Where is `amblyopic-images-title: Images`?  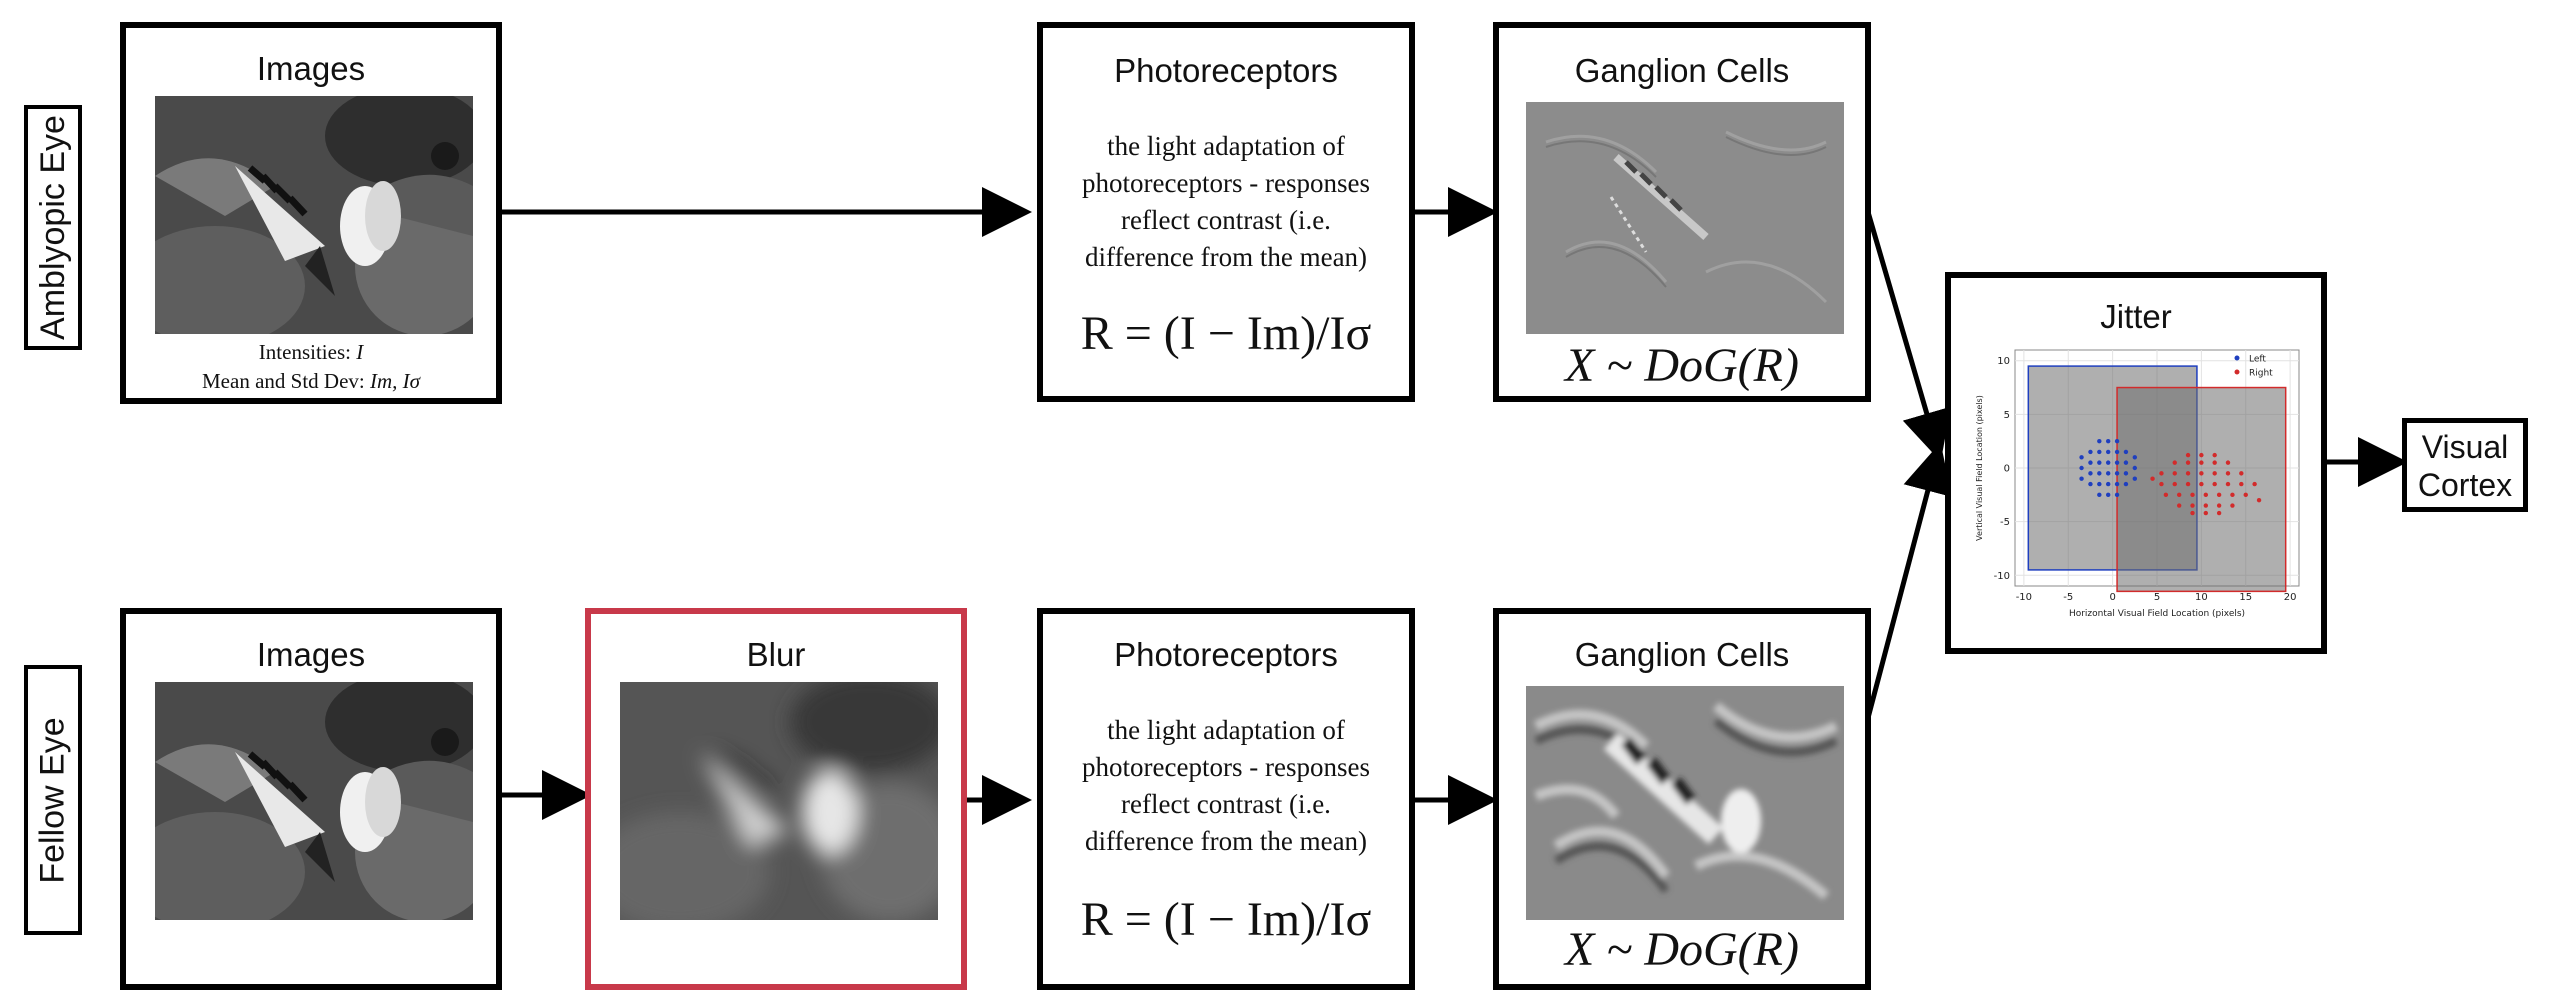
amblyopic-images-title: Images is located at coordinates (311, 68).